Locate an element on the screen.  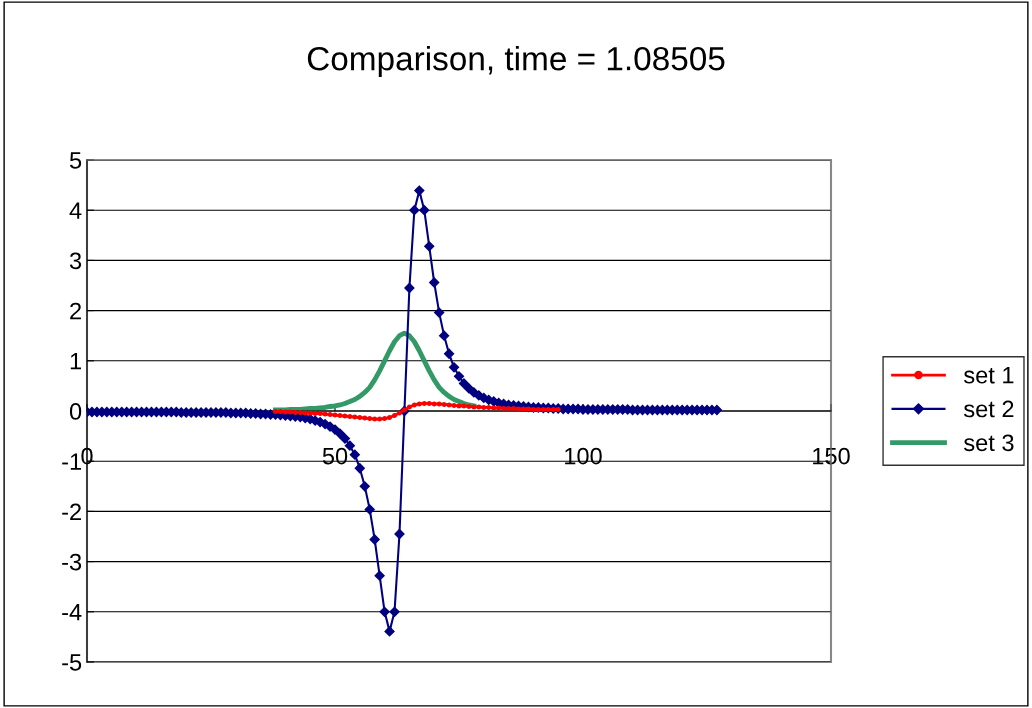
legend-label: set 2 is located at coordinates (989, 409).